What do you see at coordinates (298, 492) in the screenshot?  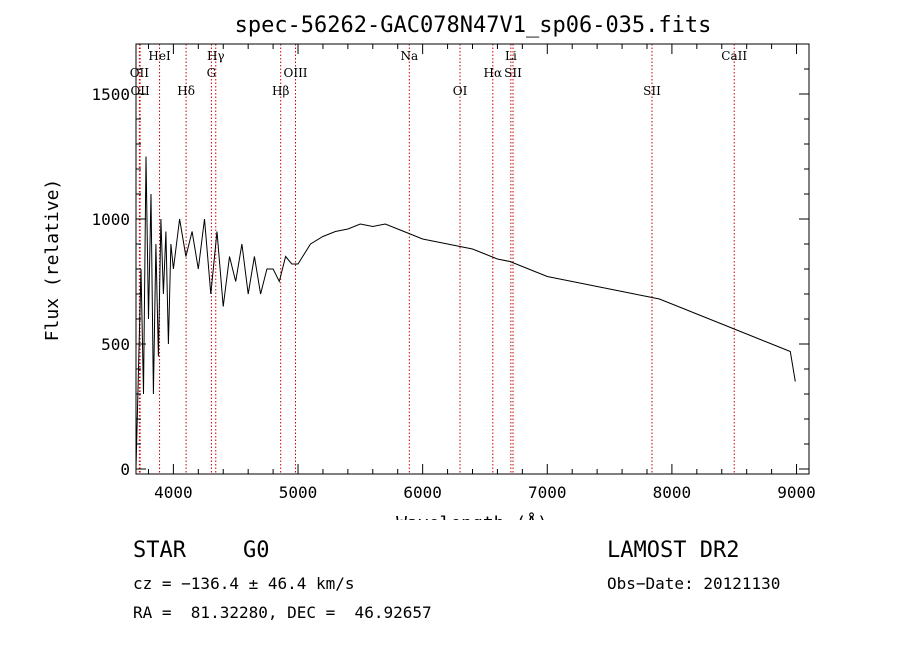 I see `x-tick-label: 5000` at bounding box center [298, 492].